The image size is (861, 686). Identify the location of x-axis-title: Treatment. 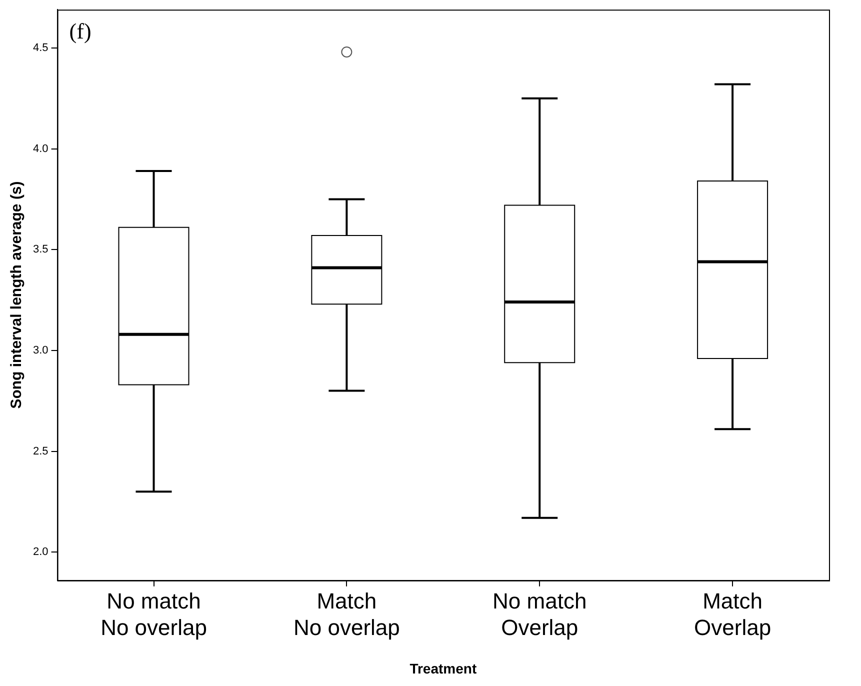
(443, 668).